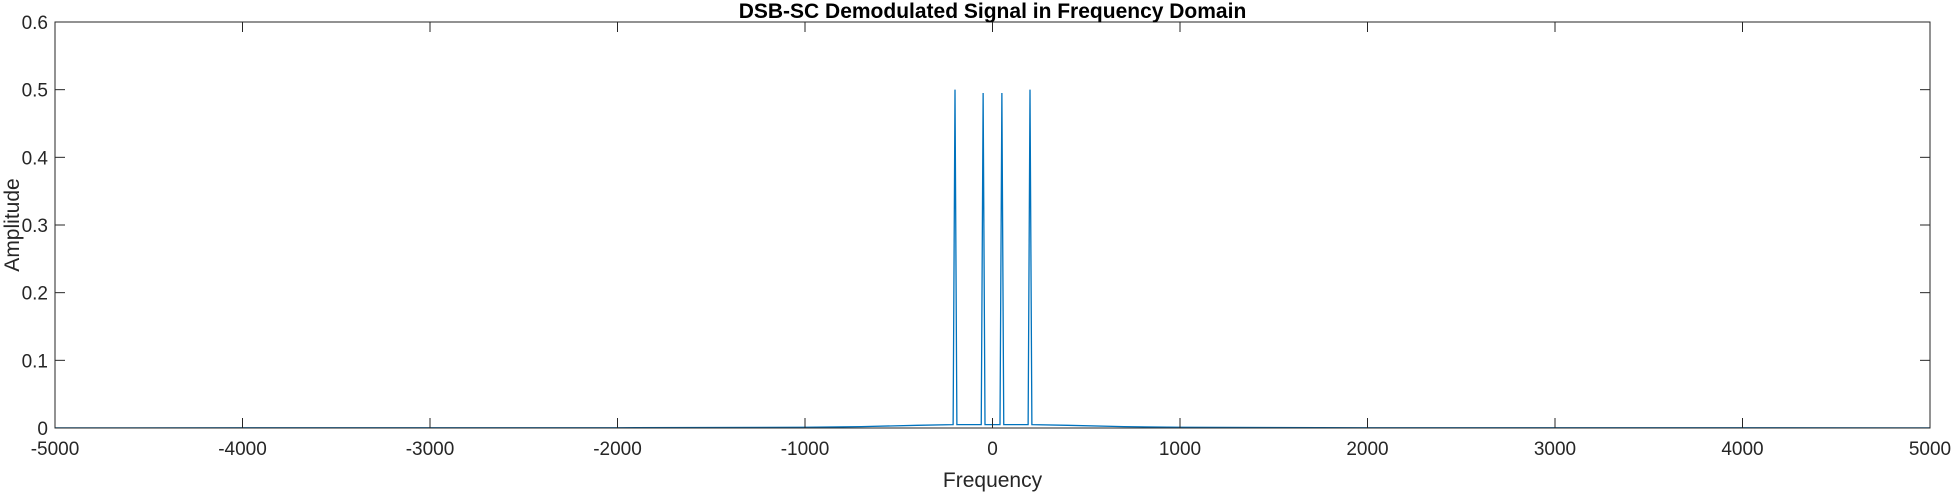 This screenshot has width=1953, height=494. What do you see at coordinates (430, 449) in the screenshot?
I see `x-tick-label: -3000` at bounding box center [430, 449].